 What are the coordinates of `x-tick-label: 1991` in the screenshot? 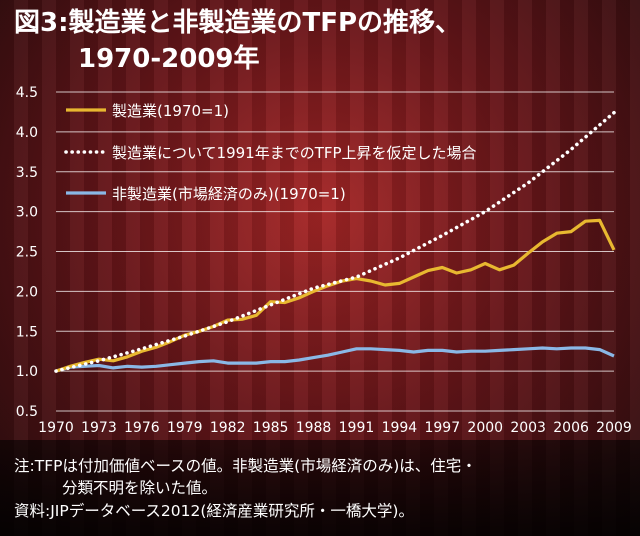 It's located at (357, 428).